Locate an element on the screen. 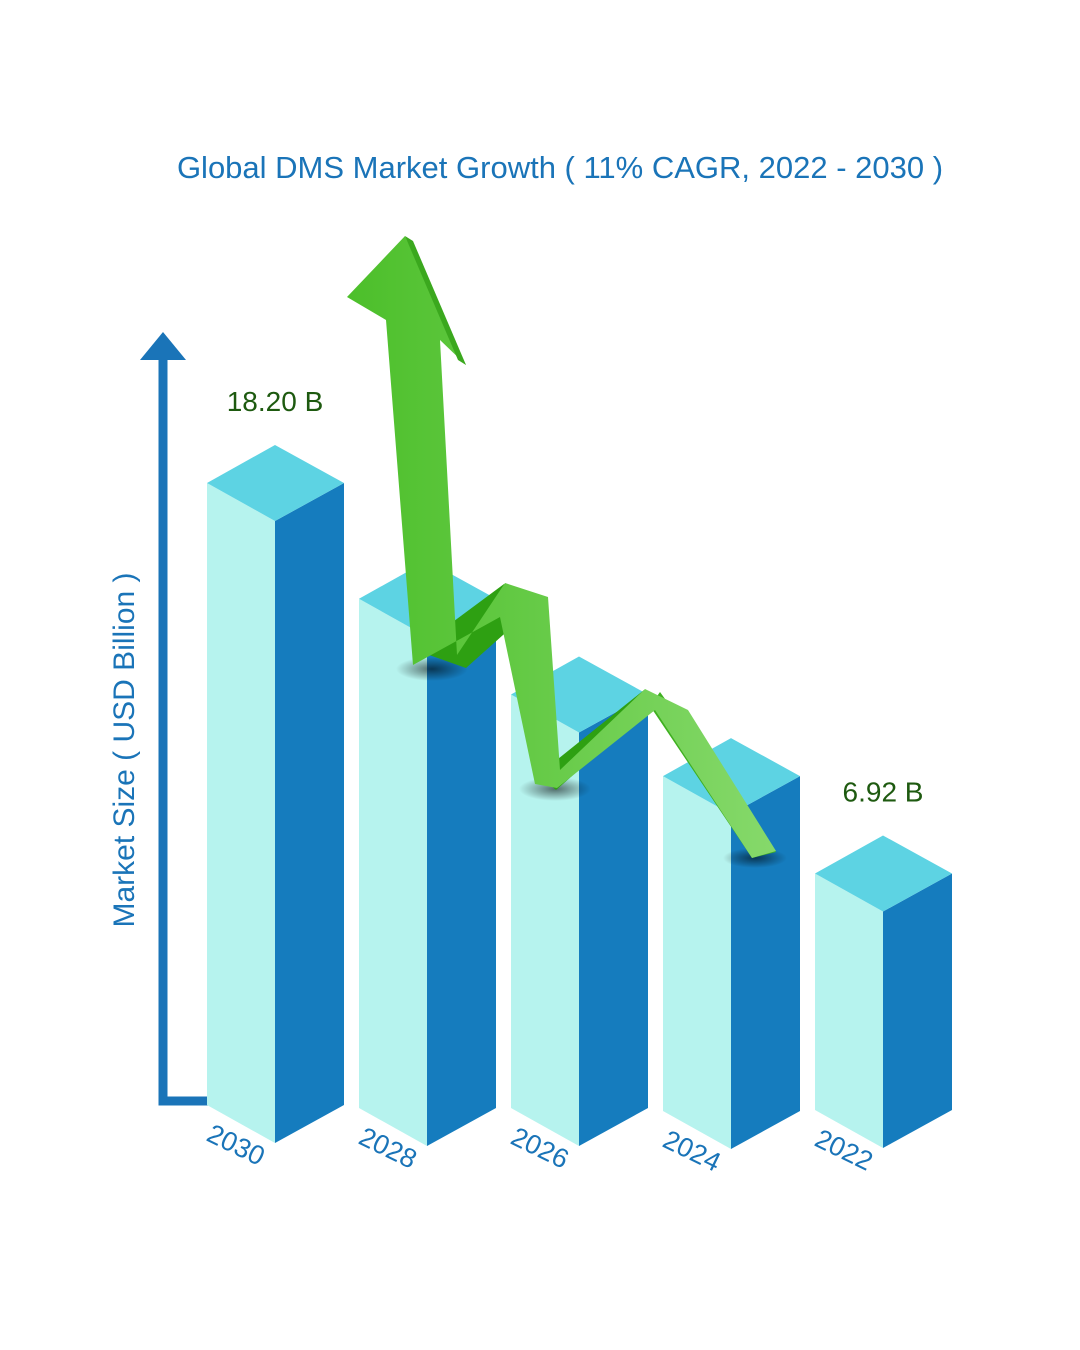 The height and width of the screenshot is (1350, 1080). bar-2028 is located at coordinates (427, 853).